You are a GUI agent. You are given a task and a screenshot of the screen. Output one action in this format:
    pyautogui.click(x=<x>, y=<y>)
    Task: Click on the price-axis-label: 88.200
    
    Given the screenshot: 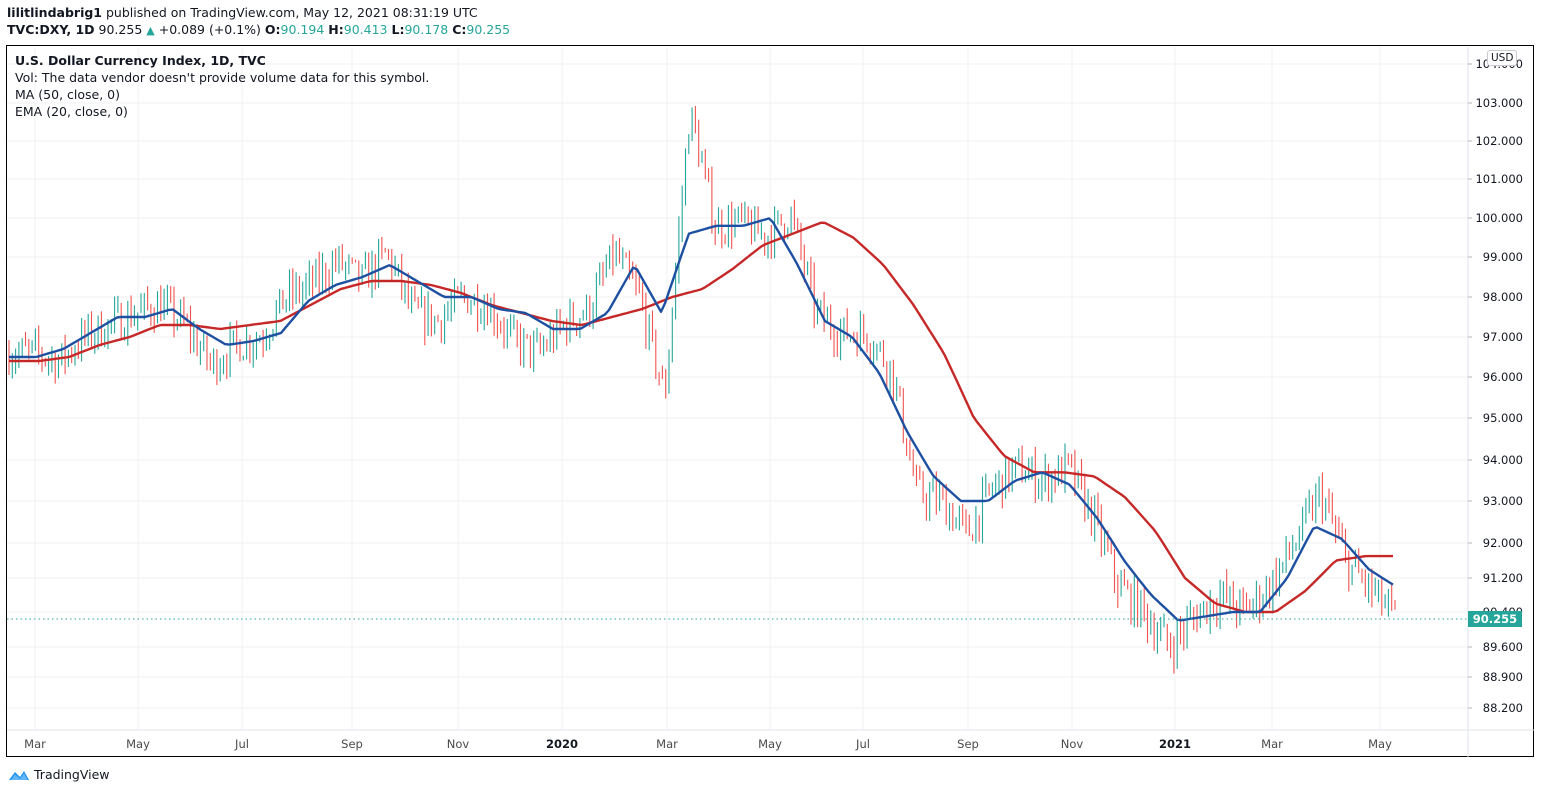 What is the action you would take?
    pyautogui.click(x=1502, y=708)
    